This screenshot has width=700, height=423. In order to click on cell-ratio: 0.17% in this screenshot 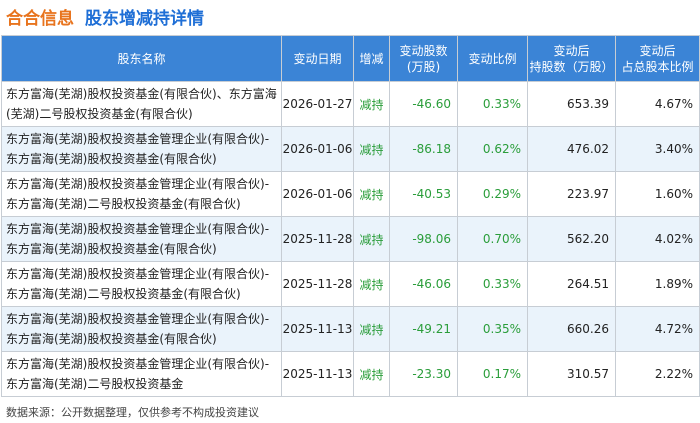, I will do `click(492, 374)`.